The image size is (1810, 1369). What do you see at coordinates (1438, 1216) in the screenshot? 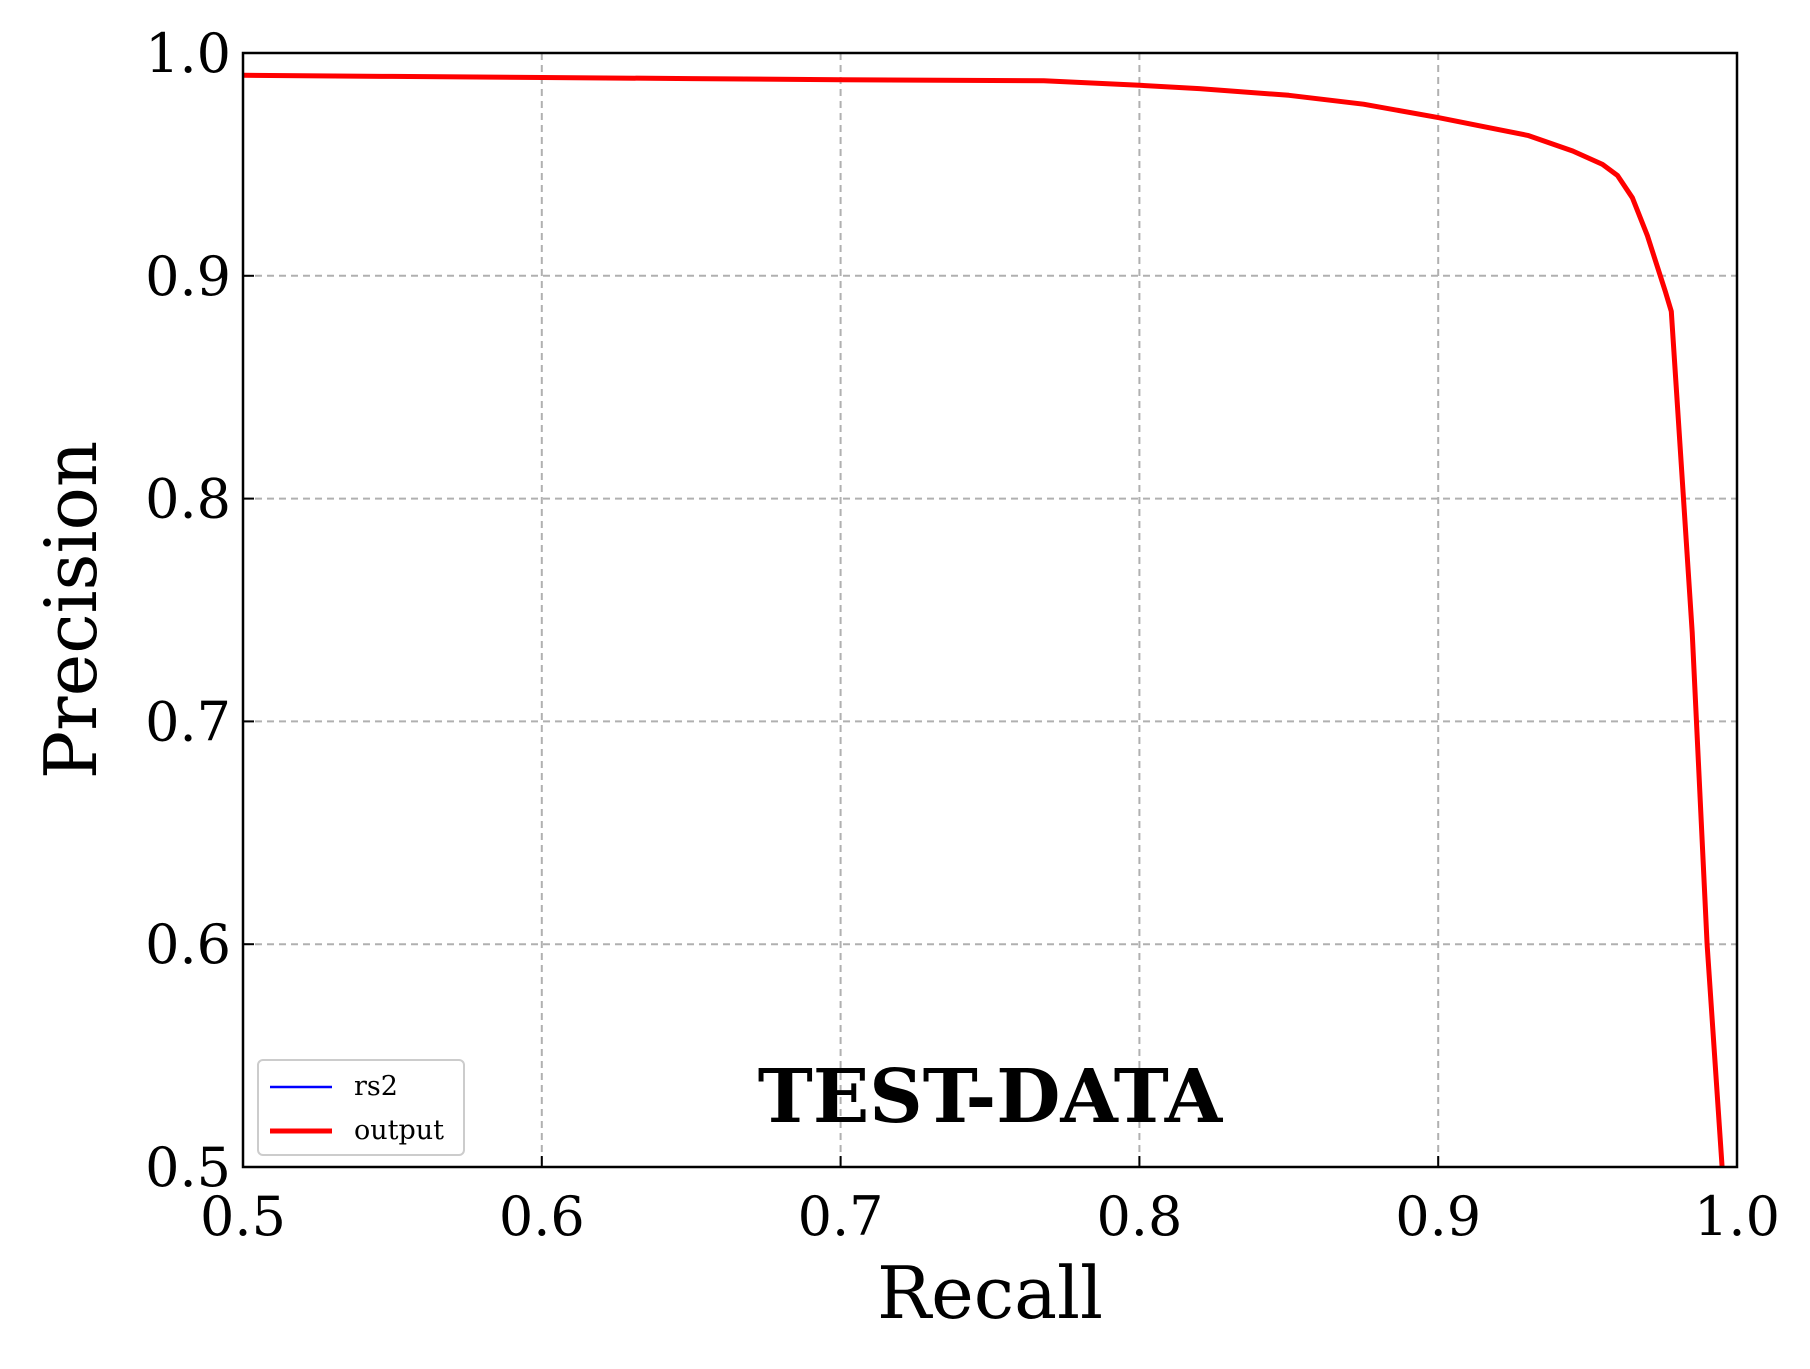
I see `x-tick-label: 0.9` at bounding box center [1438, 1216].